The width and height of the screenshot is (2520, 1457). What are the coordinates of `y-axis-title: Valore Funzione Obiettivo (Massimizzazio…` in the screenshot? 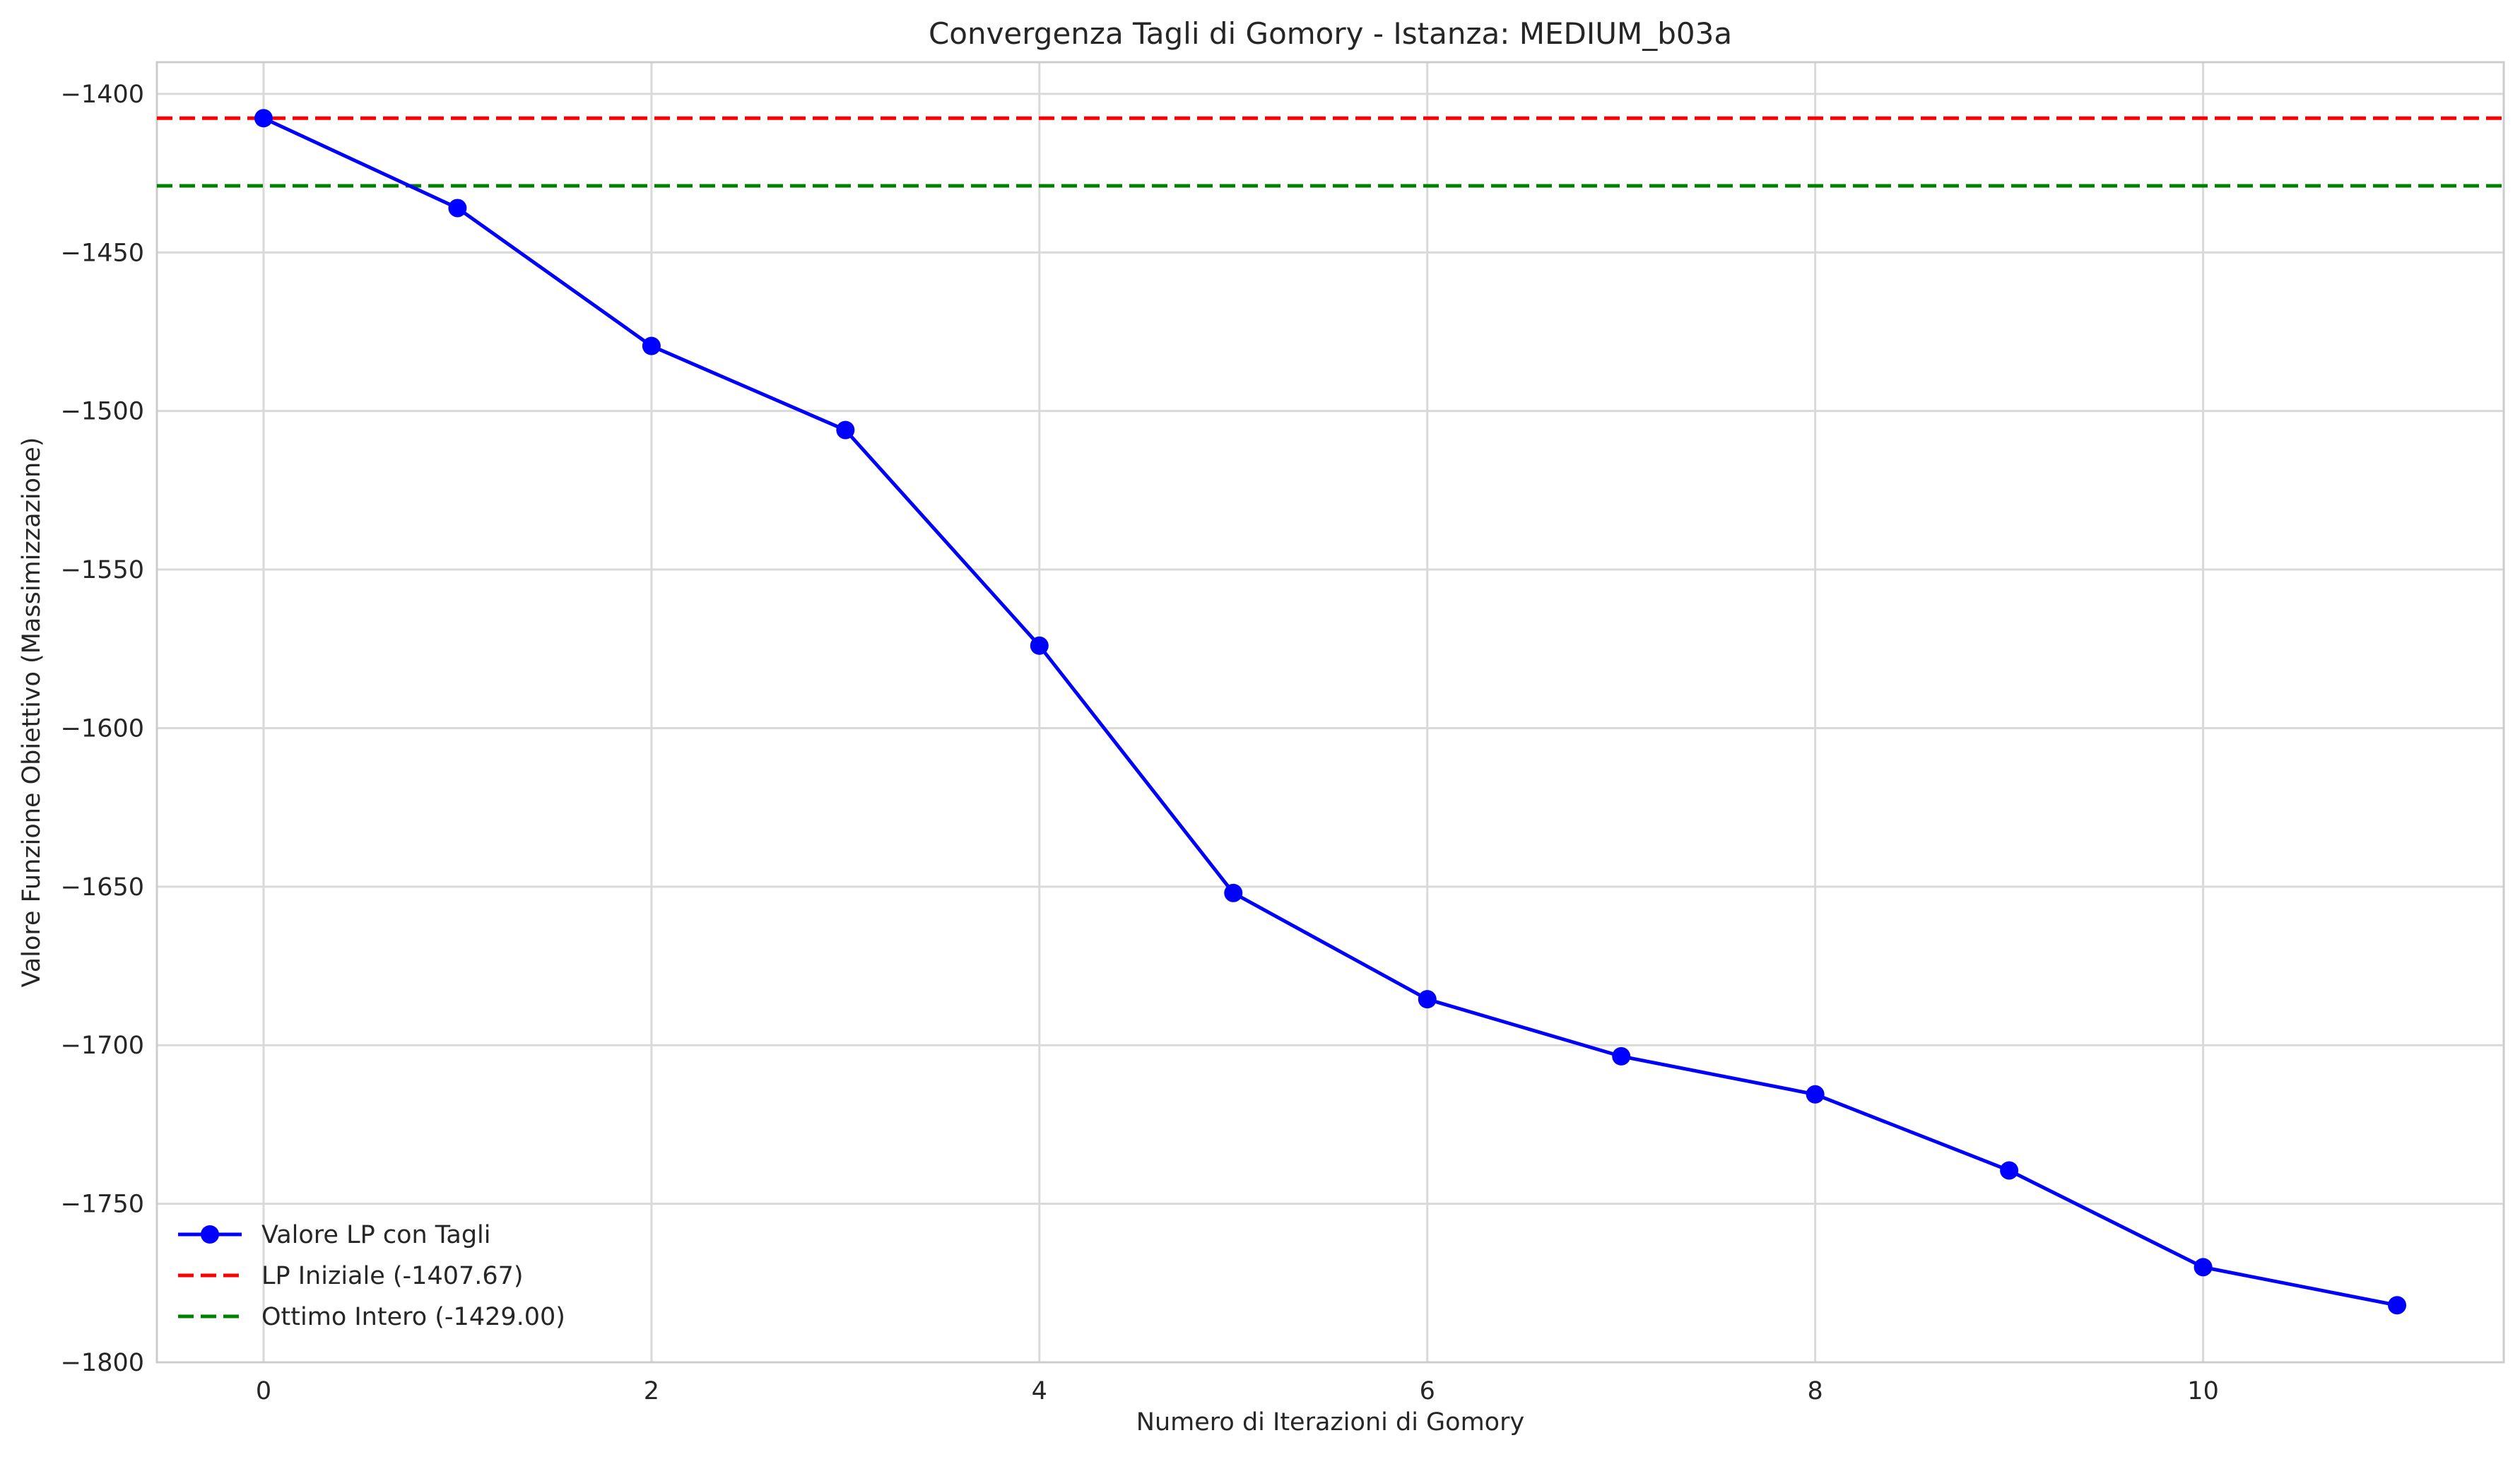 It's located at (32, 713).